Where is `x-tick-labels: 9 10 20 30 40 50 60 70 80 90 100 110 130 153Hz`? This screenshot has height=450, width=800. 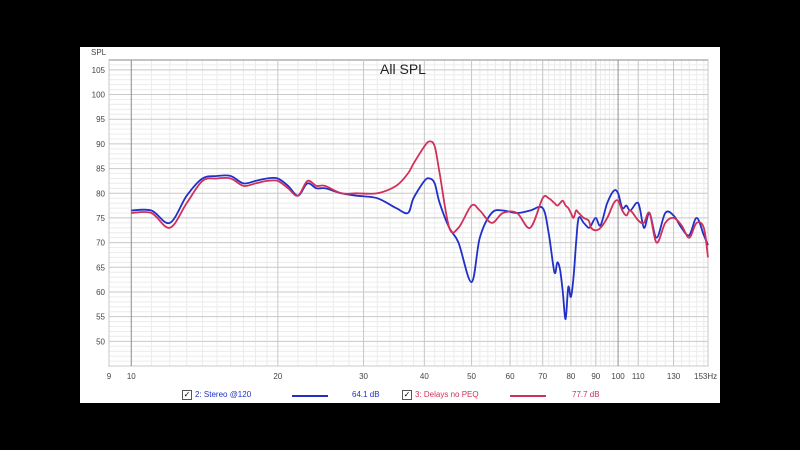
x-tick-labels: 9 10 20 30 40 50 60 70 80 90 100 110 130 153Hz is located at coordinates (412, 376).